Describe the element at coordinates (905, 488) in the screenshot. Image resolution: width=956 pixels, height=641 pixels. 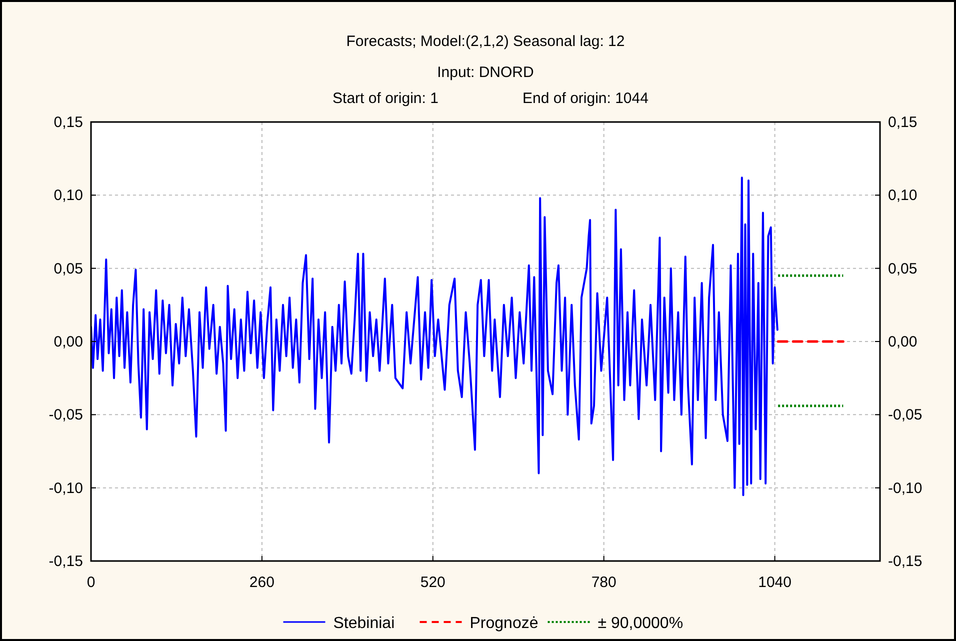
I see `y2-tick-label: -0,10` at that location.